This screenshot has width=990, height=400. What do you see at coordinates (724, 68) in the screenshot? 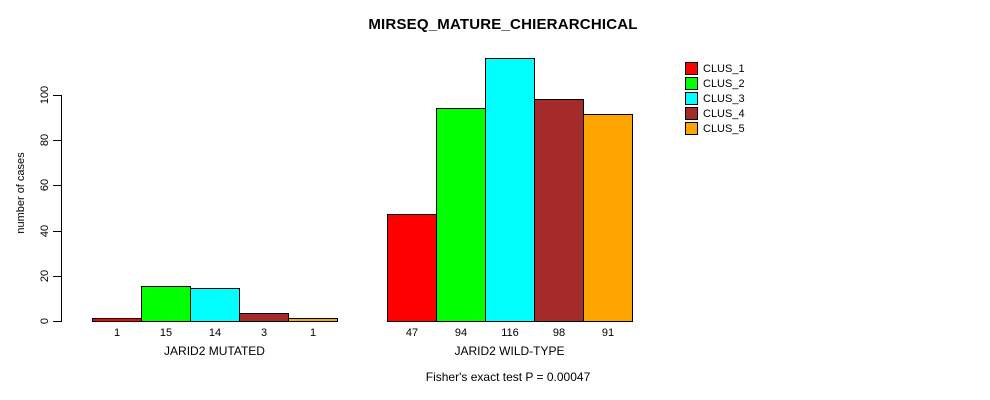
I see `legend-item-label: CLUS_1` at bounding box center [724, 68].